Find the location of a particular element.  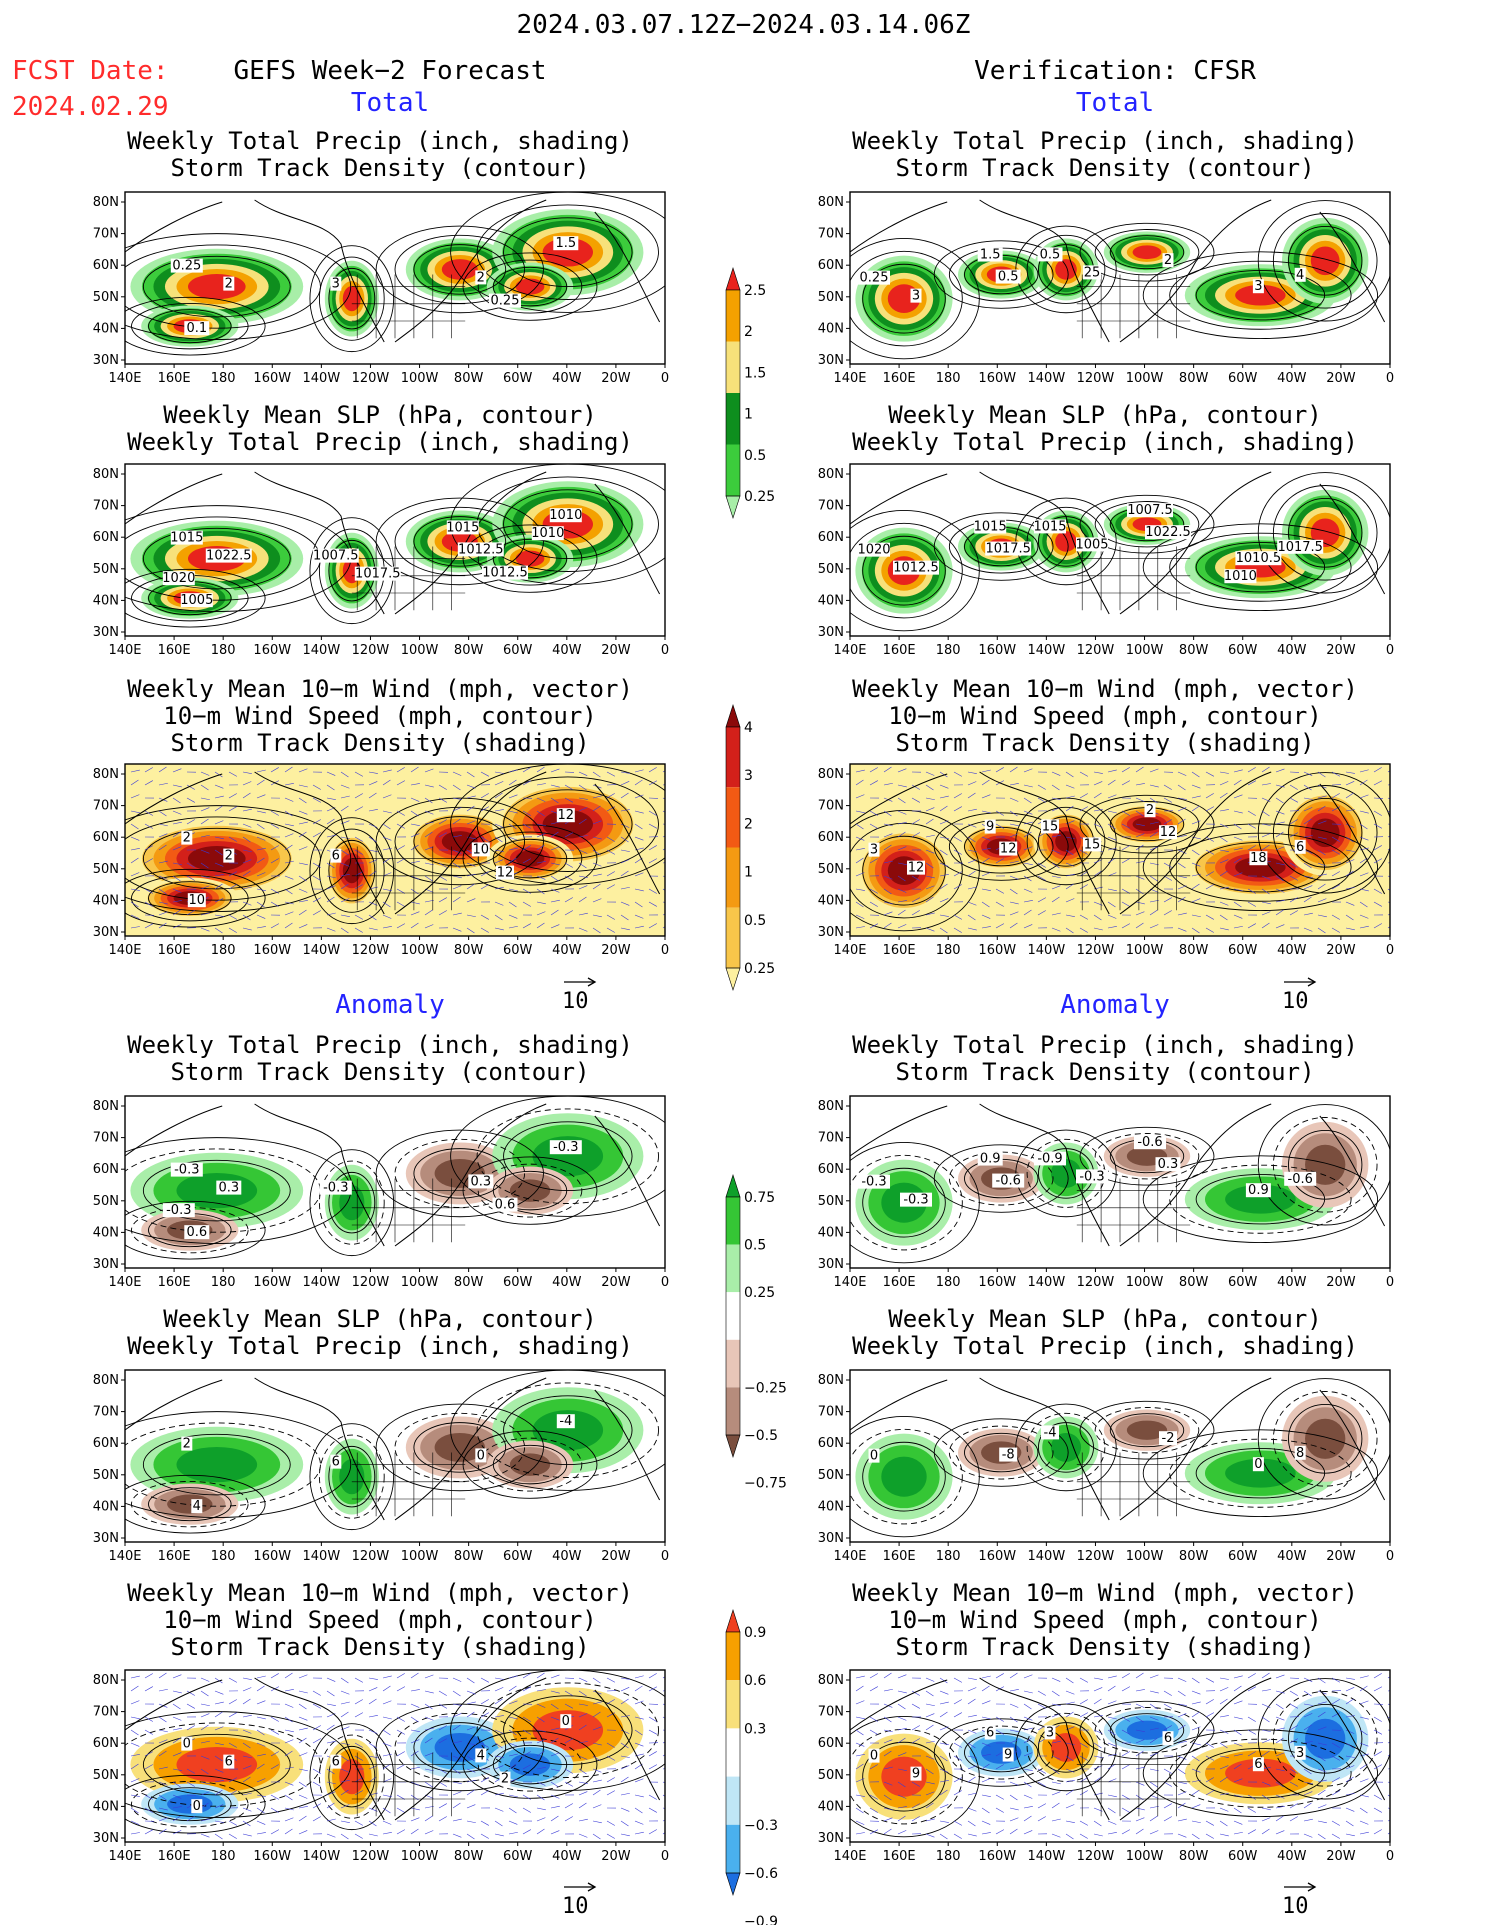

lon-label: 180 is located at coordinates (948, 1556).